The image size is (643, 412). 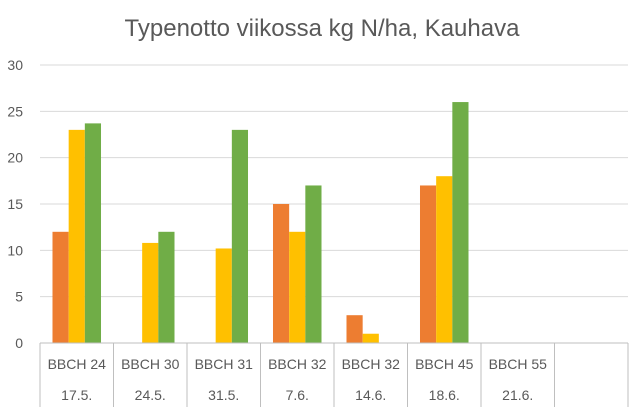 I want to click on category-label: BBCH 24, so click(x=77, y=364).